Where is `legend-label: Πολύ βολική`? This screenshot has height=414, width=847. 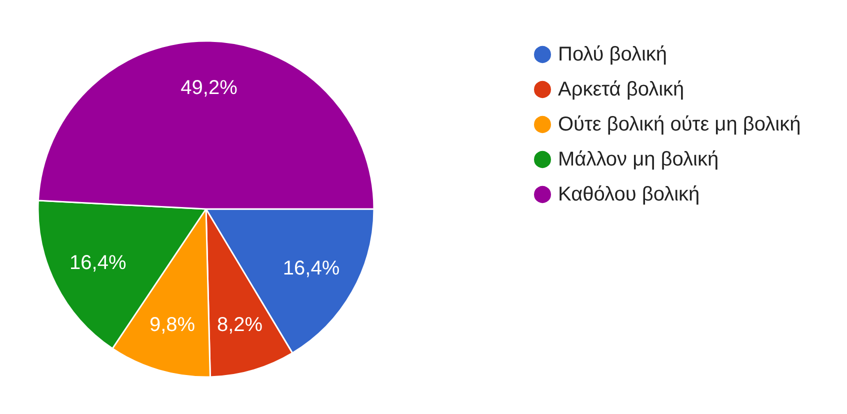 legend-label: Πολύ βολική is located at coordinates (613, 55).